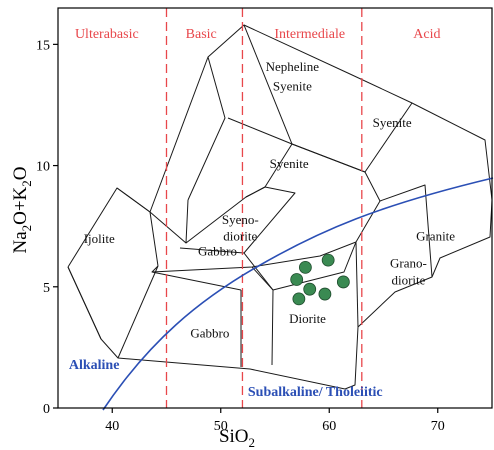 The width and height of the screenshot is (494, 450). What do you see at coordinates (99, 238) in the screenshot?
I see `field-label: Ijolite` at bounding box center [99, 238].